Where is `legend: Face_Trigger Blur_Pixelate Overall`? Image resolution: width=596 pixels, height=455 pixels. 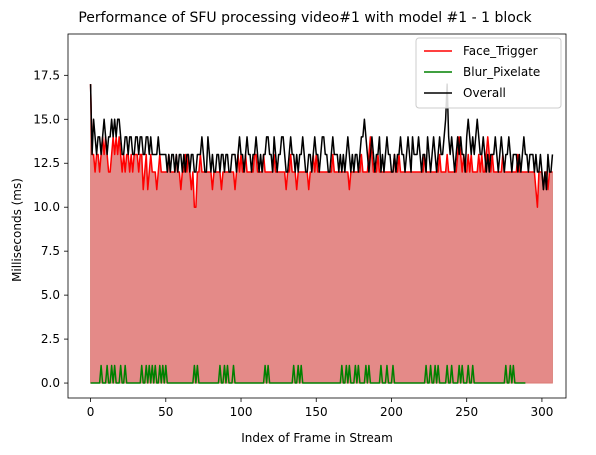
legend: Face_Trigger Blur_Pixelate Overall is located at coordinates (488, 73).